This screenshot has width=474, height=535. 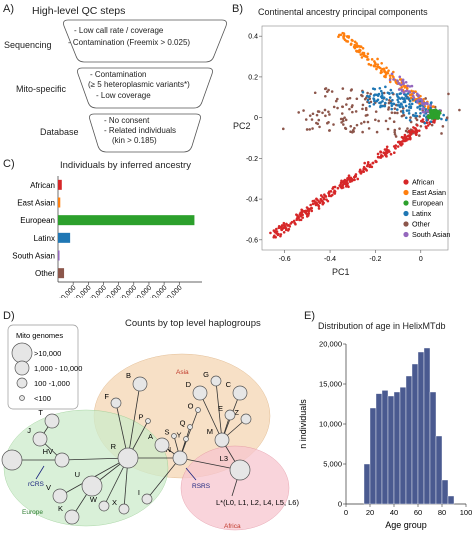 I want to click on haplogroup-label: Z, so click(x=236, y=412).